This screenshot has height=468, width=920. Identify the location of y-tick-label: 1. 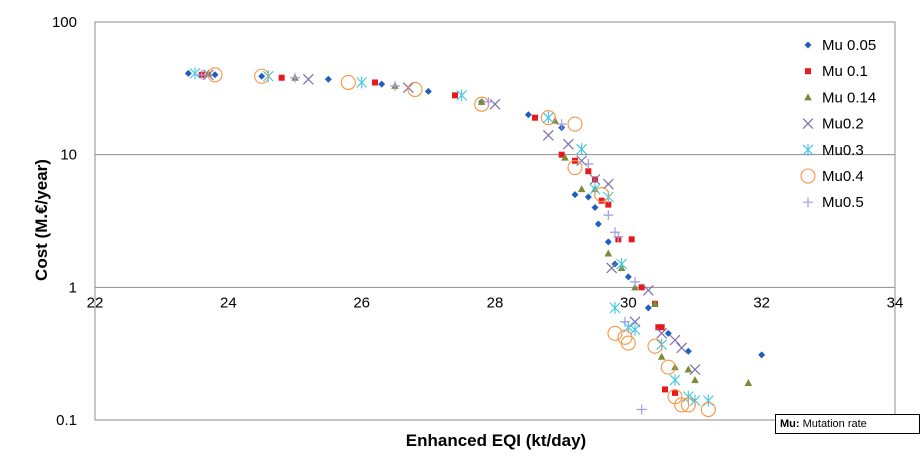
(73, 287).